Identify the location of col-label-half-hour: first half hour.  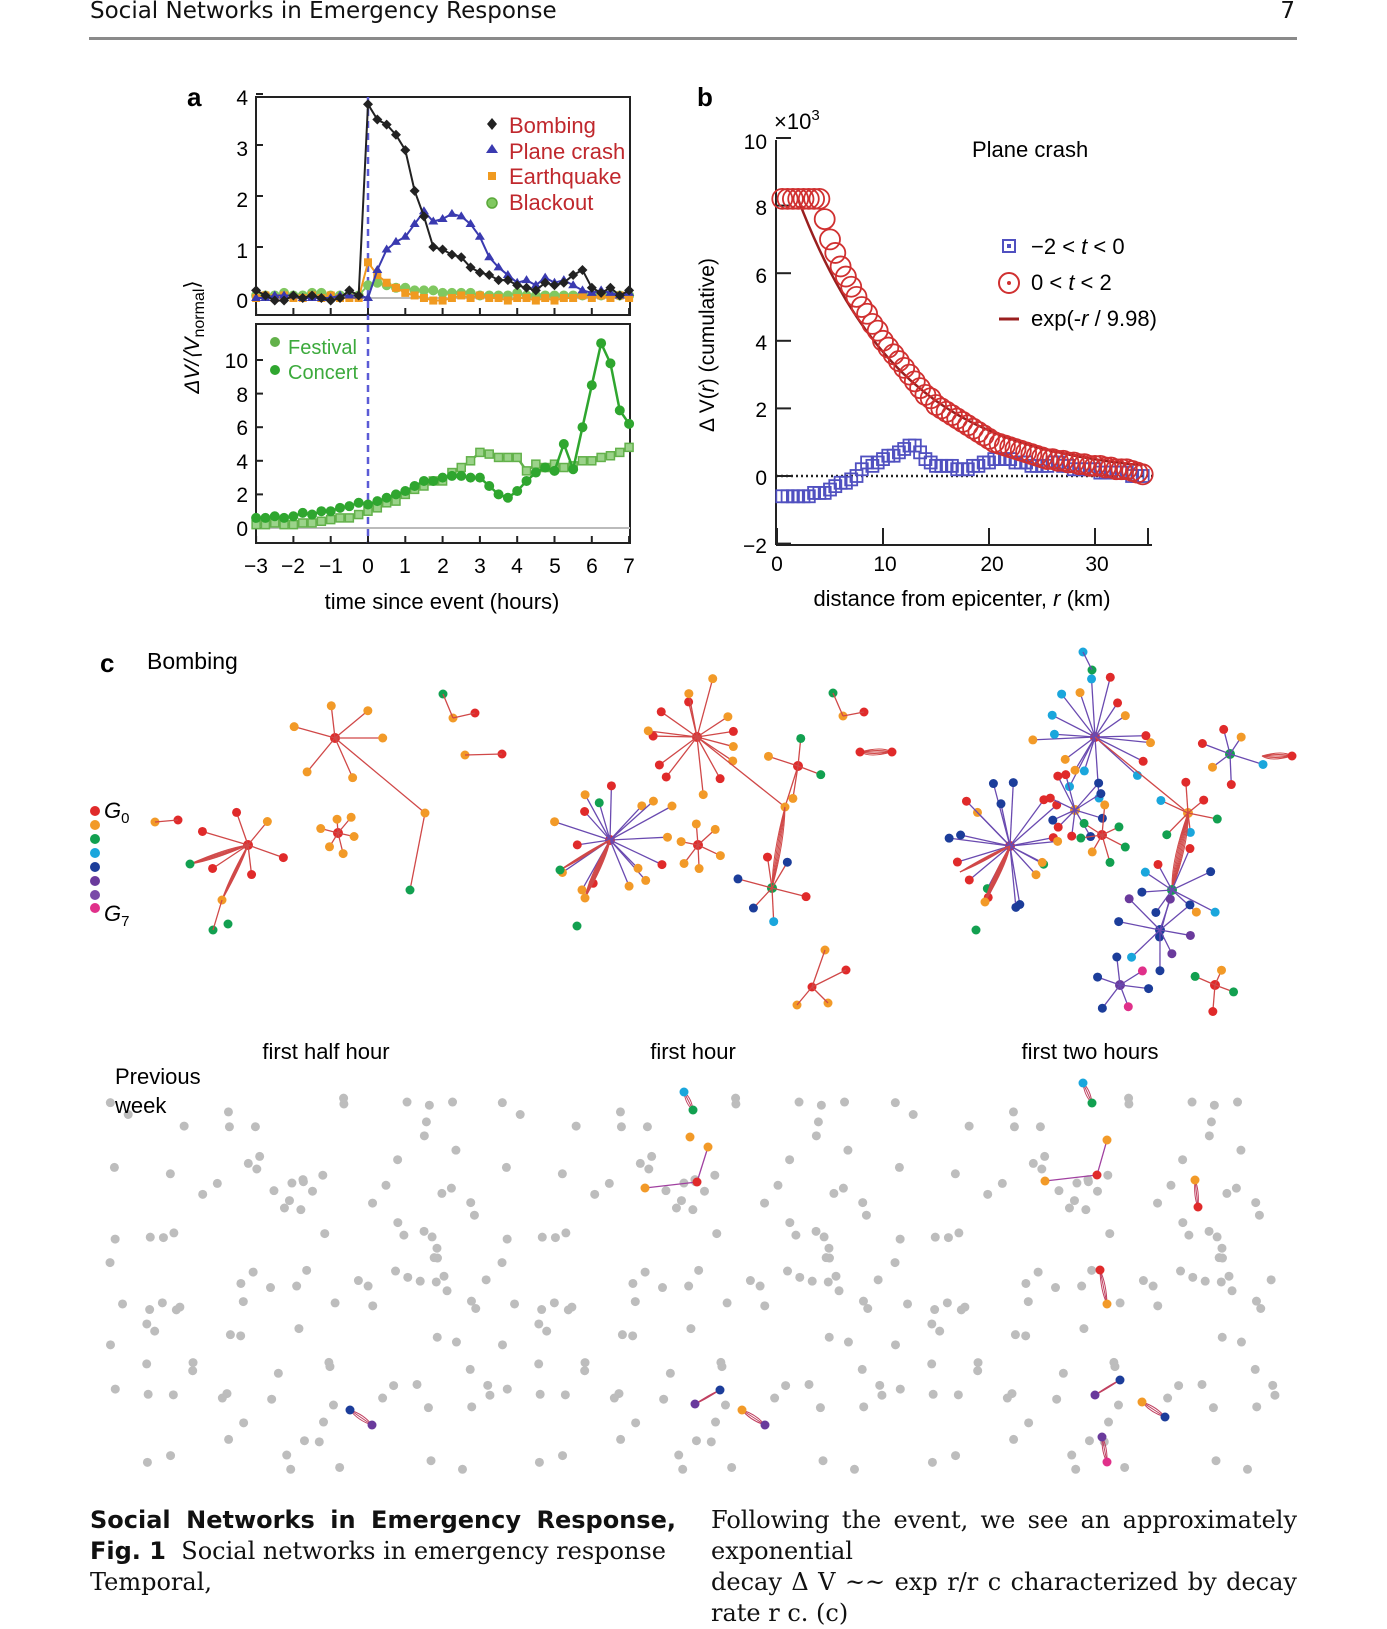
(325, 1051).